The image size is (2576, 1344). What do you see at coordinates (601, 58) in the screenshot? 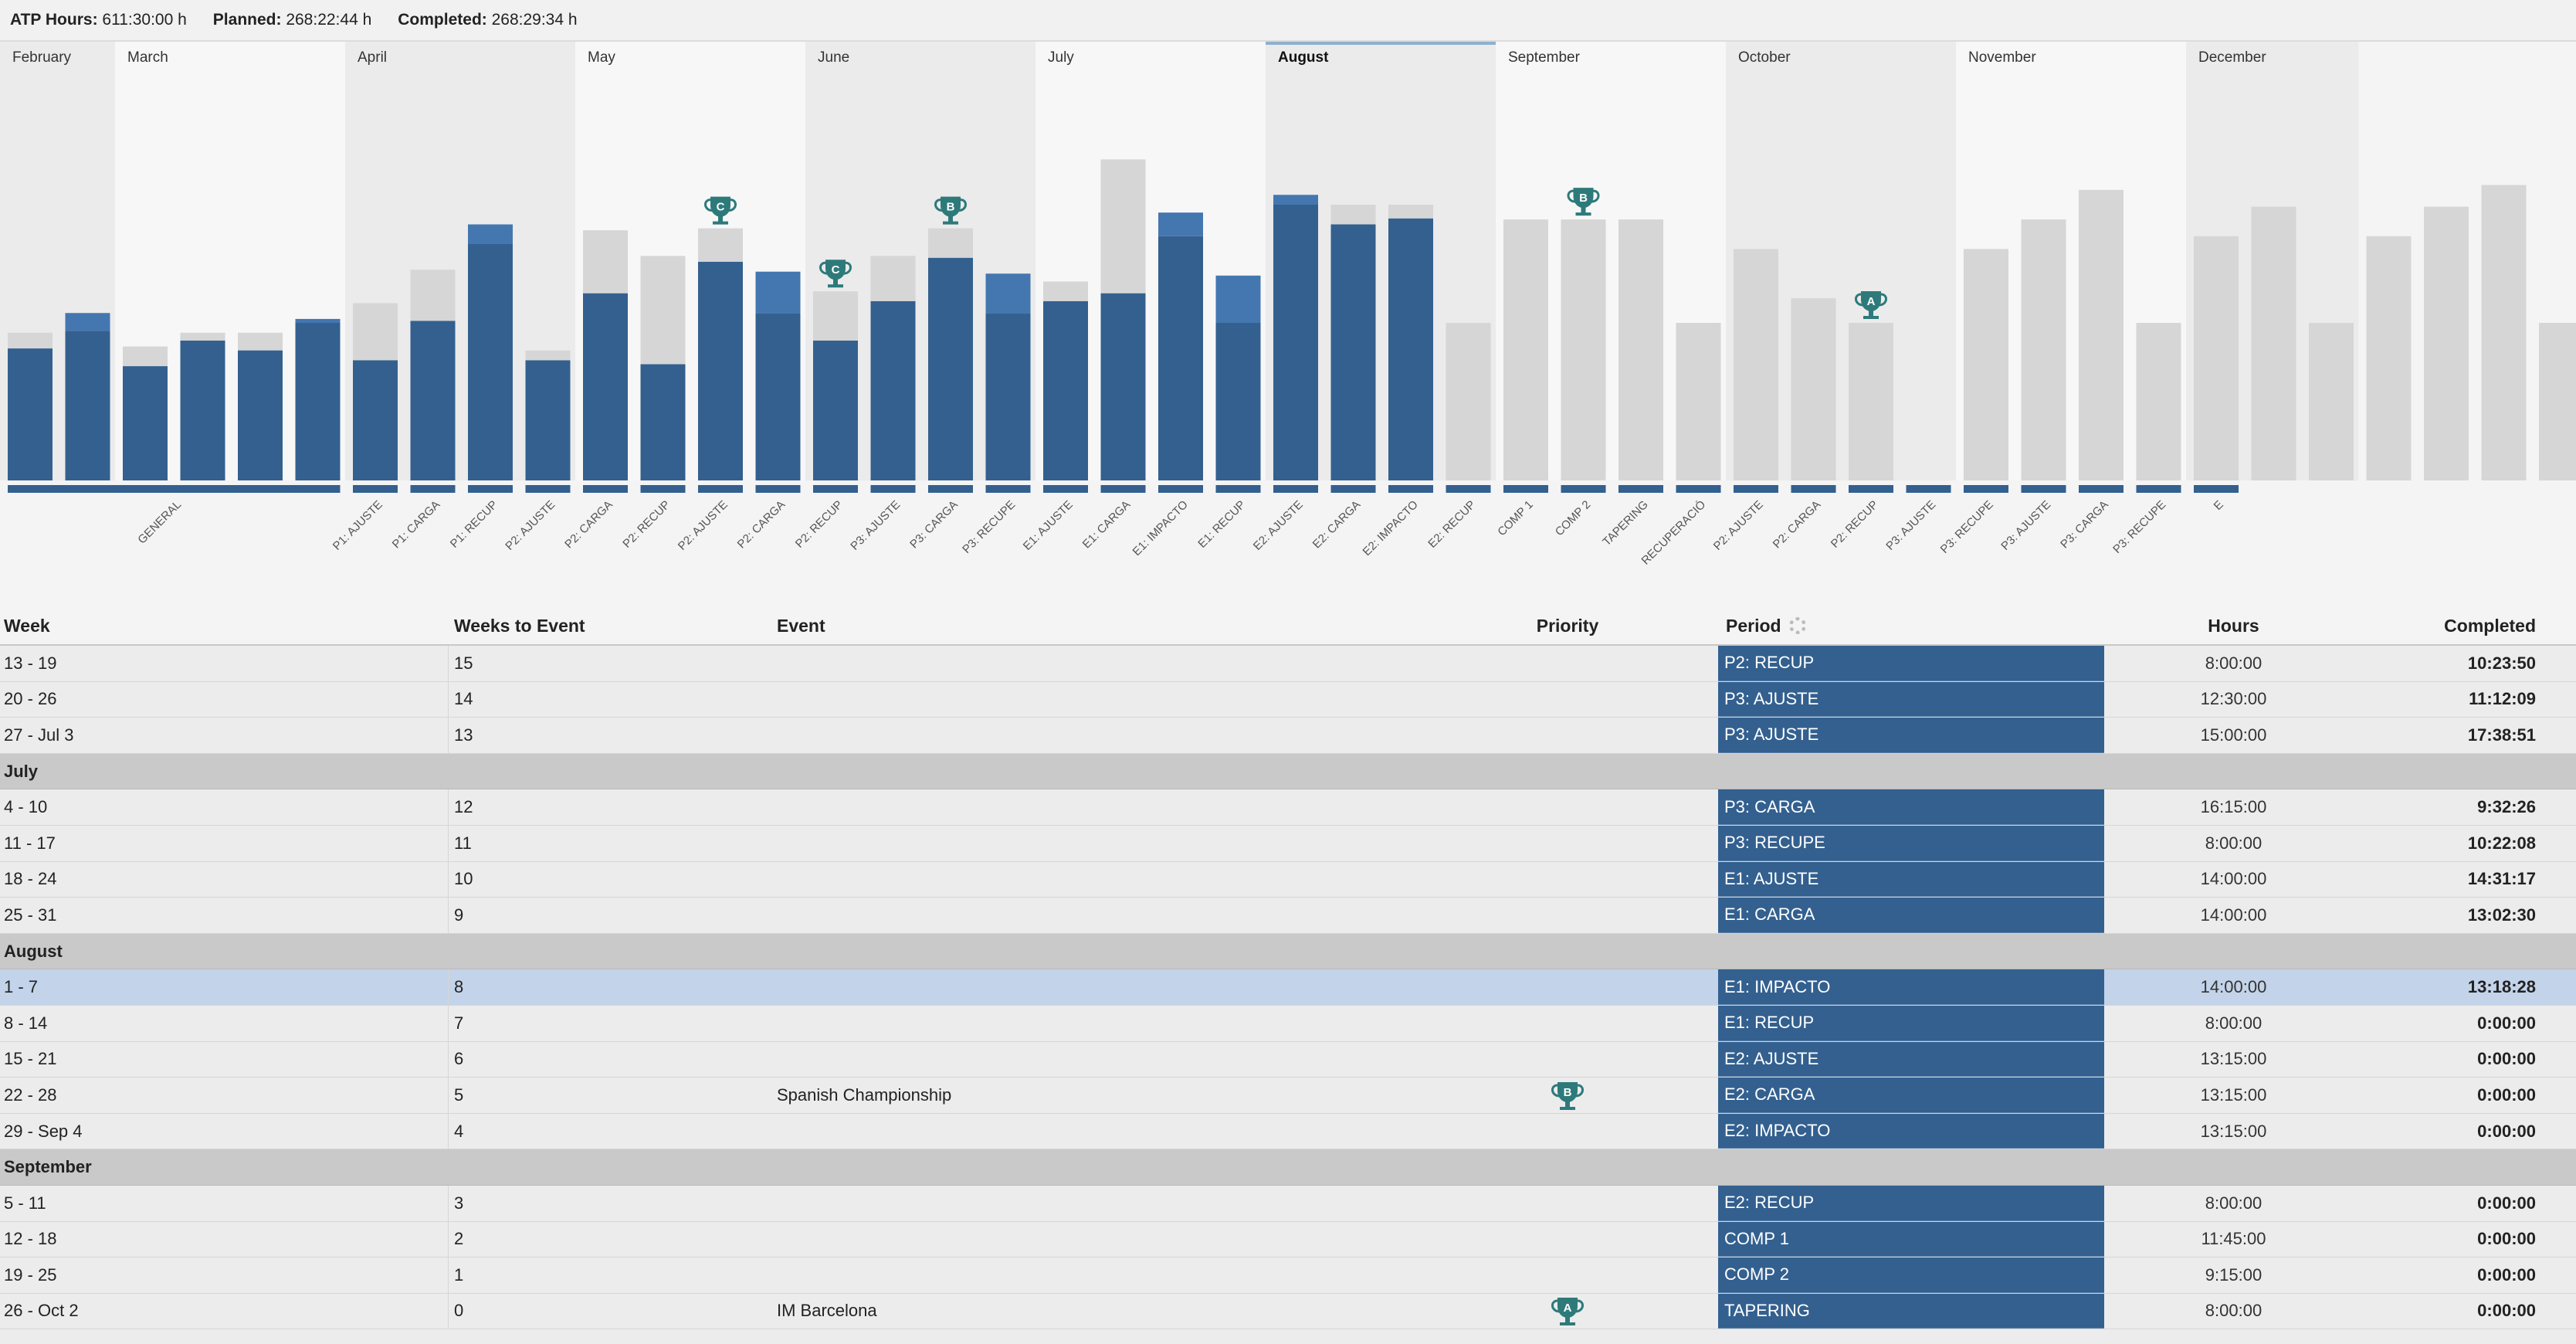
I see `month-label: May` at bounding box center [601, 58].